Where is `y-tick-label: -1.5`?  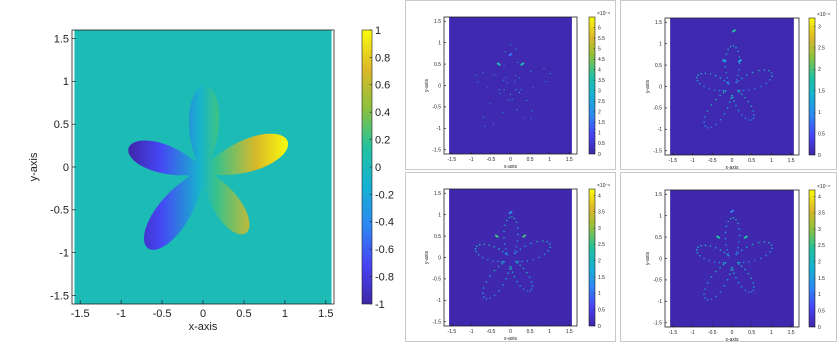 y-tick-label: -1.5 is located at coordinates (436, 150).